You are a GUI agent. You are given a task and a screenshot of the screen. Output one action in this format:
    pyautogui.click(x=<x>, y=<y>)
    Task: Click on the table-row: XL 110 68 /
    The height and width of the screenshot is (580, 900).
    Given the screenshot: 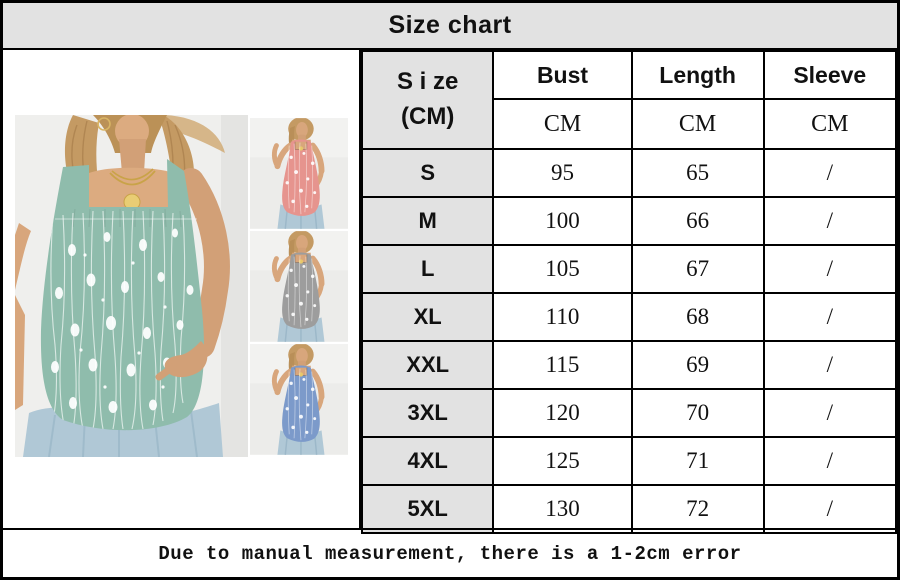 What is the action you would take?
    pyautogui.click(x=629, y=317)
    